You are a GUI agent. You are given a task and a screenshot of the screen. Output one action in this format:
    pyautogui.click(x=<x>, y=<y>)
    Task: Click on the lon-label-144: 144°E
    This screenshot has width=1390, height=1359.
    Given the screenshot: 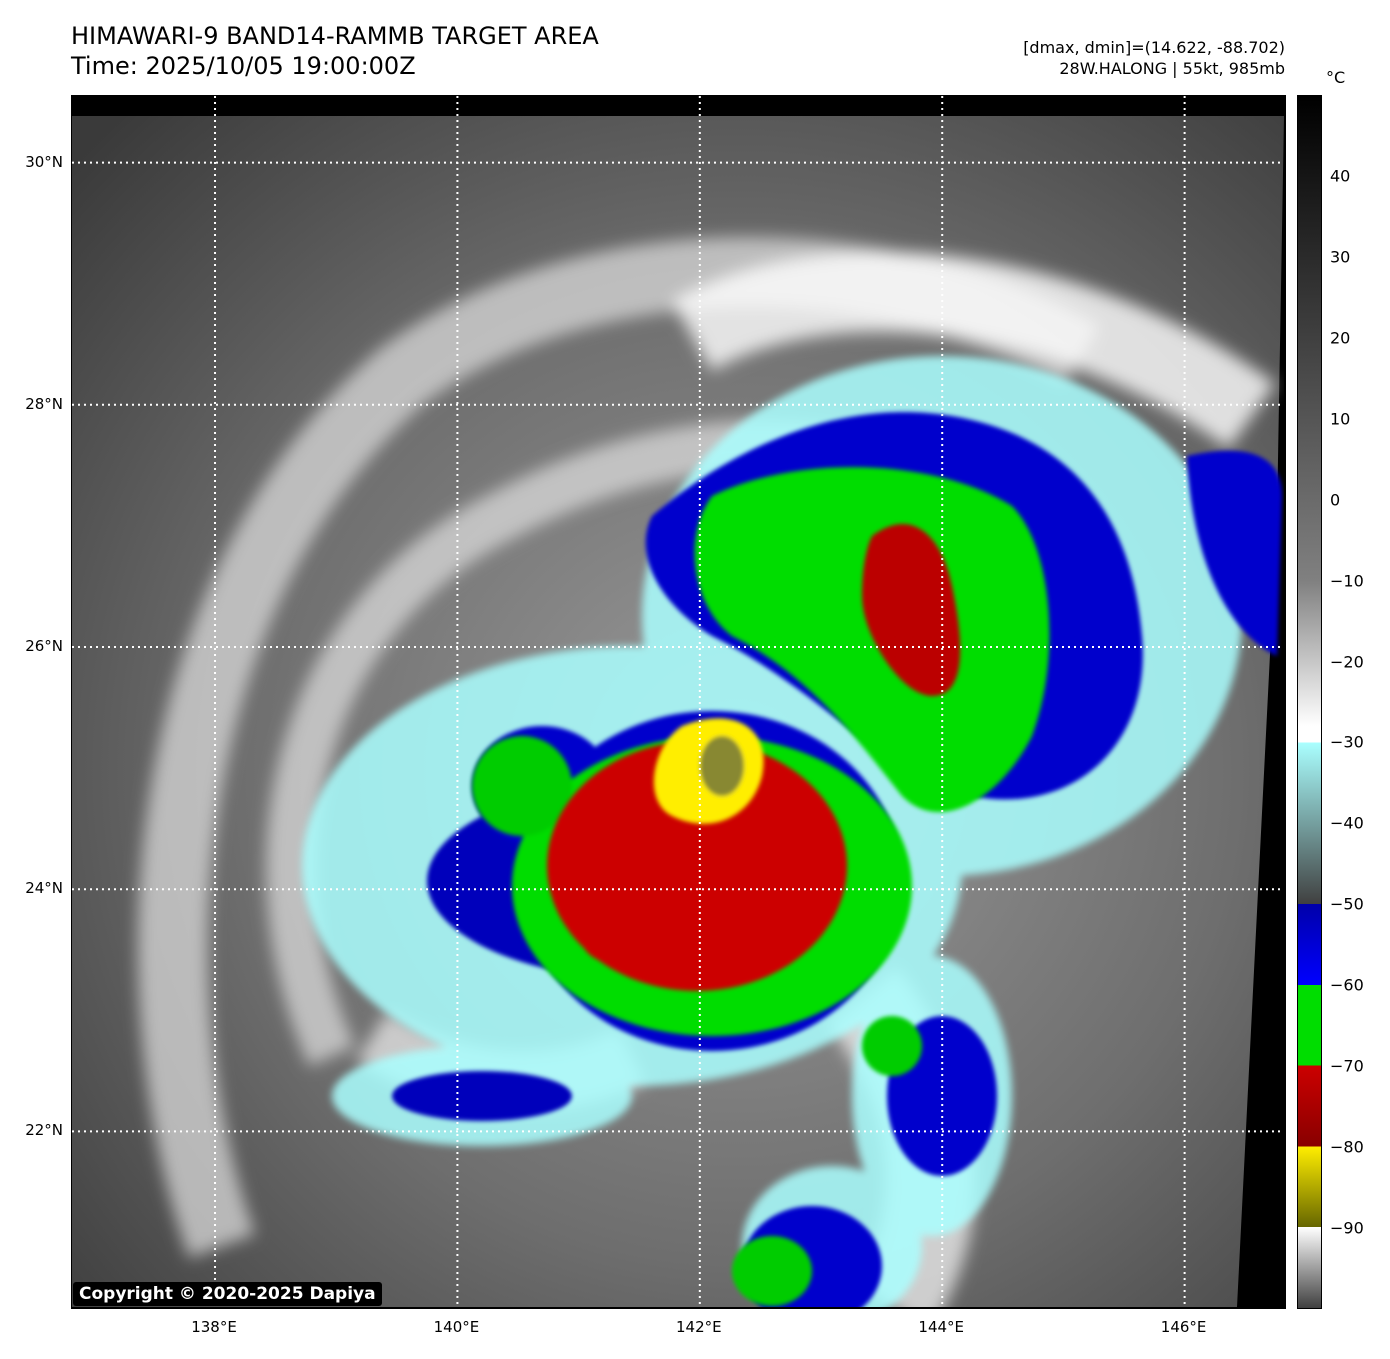 What is the action you would take?
    pyautogui.click(x=941, y=1327)
    